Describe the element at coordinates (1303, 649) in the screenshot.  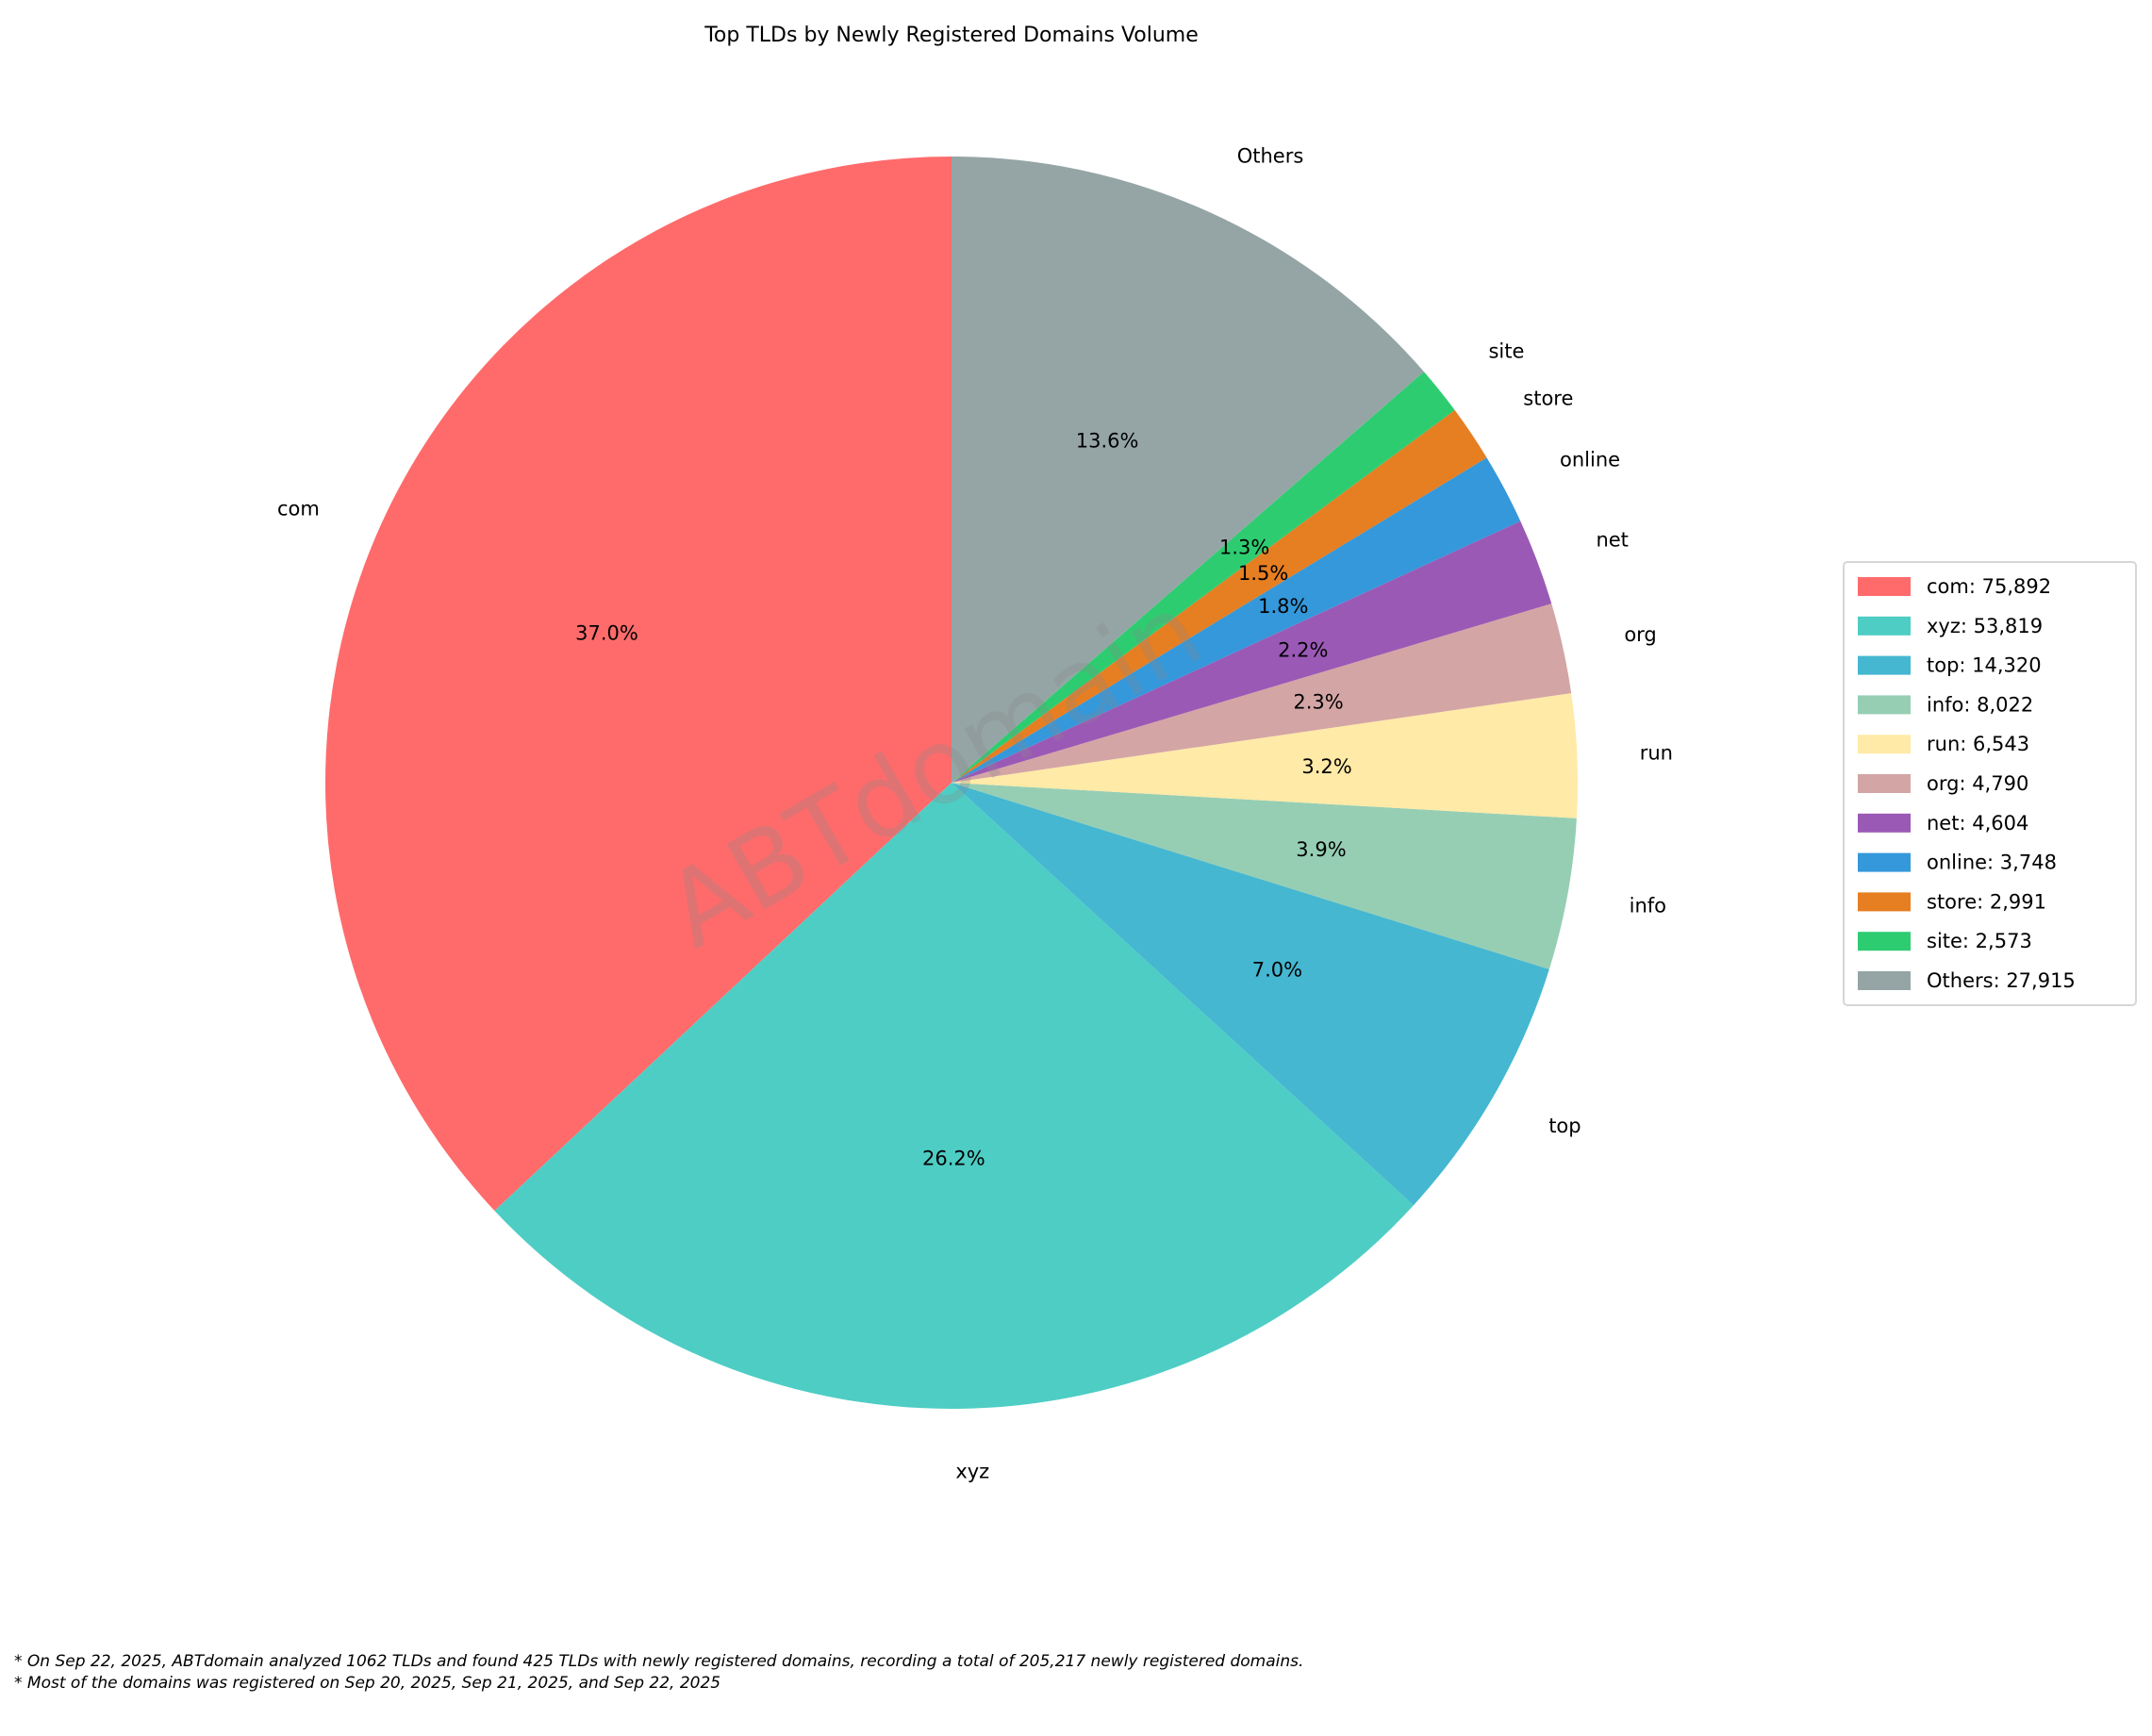
I see `pct-label-net: 2.2%` at that location.